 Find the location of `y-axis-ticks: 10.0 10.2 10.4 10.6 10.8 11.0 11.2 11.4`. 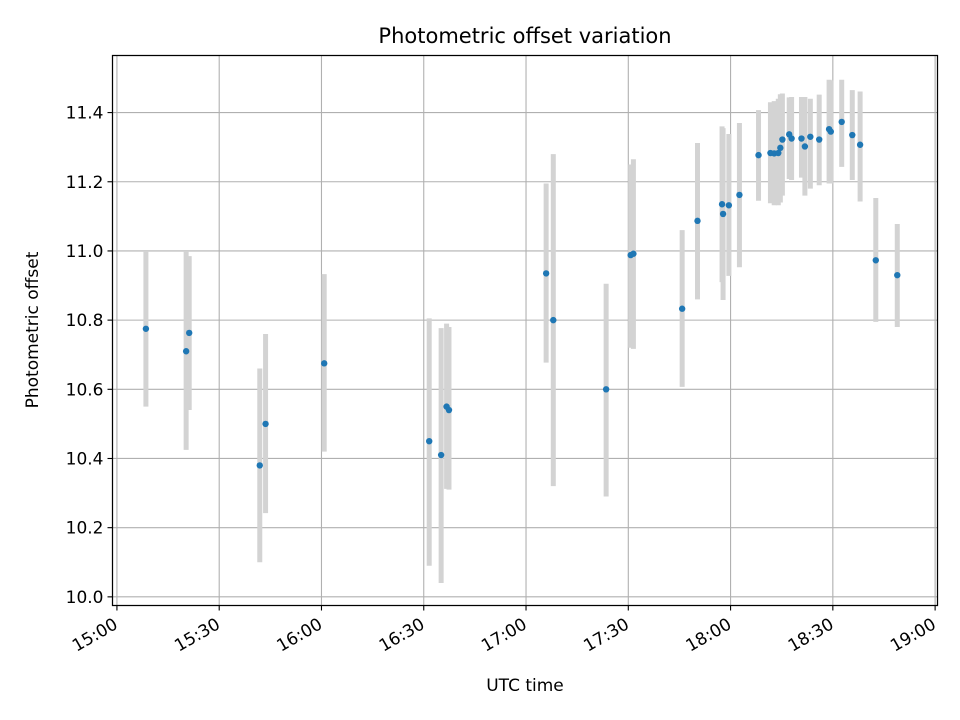

y-axis-ticks: 10.0 10.2 10.4 10.6 10.8 11.0 11.2 11.4 is located at coordinates (89, 356).